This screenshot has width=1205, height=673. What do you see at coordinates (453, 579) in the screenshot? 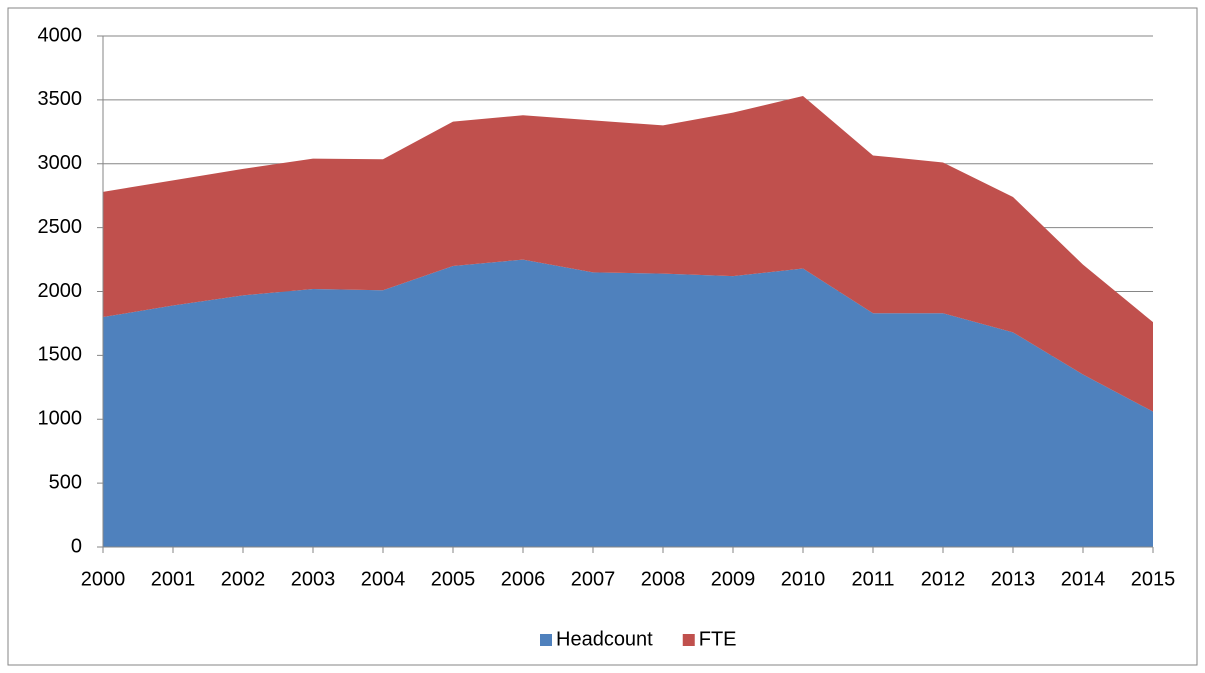
I see `x-tick-label: 2005` at bounding box center [453, 579].